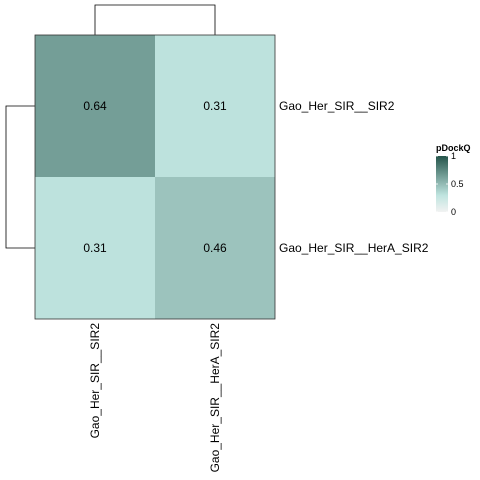 The height and width of the screenshot is (480, 480). Describe the element at coordinates (215, 398) in the screenshot. I see `column-label: Gao_Her_SIR__HerA_SIR2` at that location.